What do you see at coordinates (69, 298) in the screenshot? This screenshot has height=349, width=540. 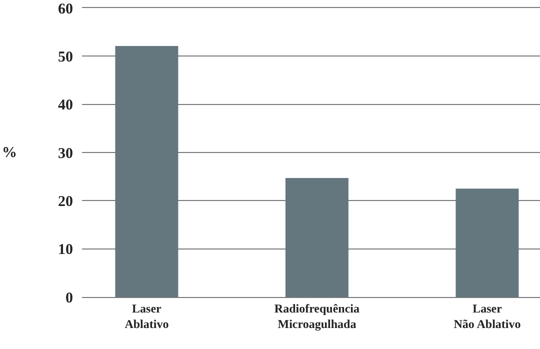 I see `y-tick-label: 0` at bounding box center [69, 298].